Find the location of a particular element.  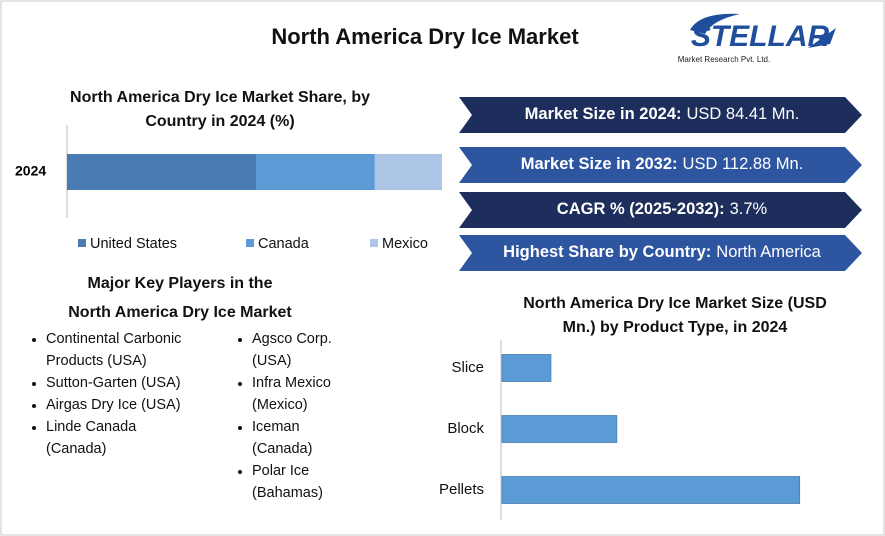

player-item: Continental Carbonic Products (USA) is located at coordinates (119, 350).